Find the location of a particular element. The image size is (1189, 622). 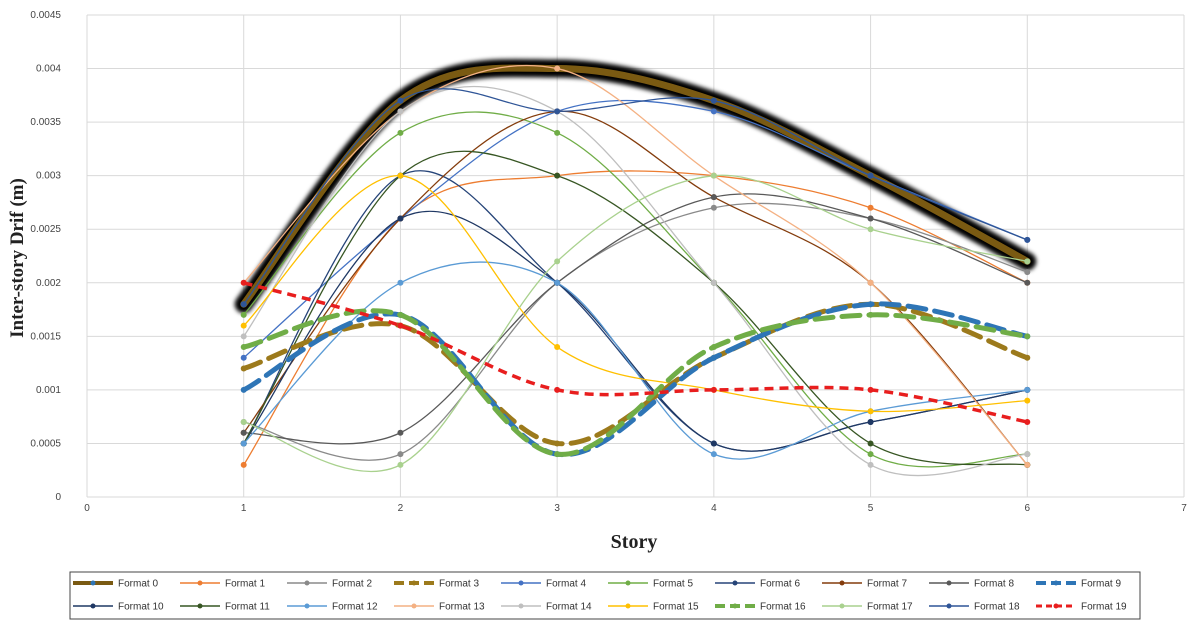

legend-item: Format 10 is located at coordinates (118, 607).